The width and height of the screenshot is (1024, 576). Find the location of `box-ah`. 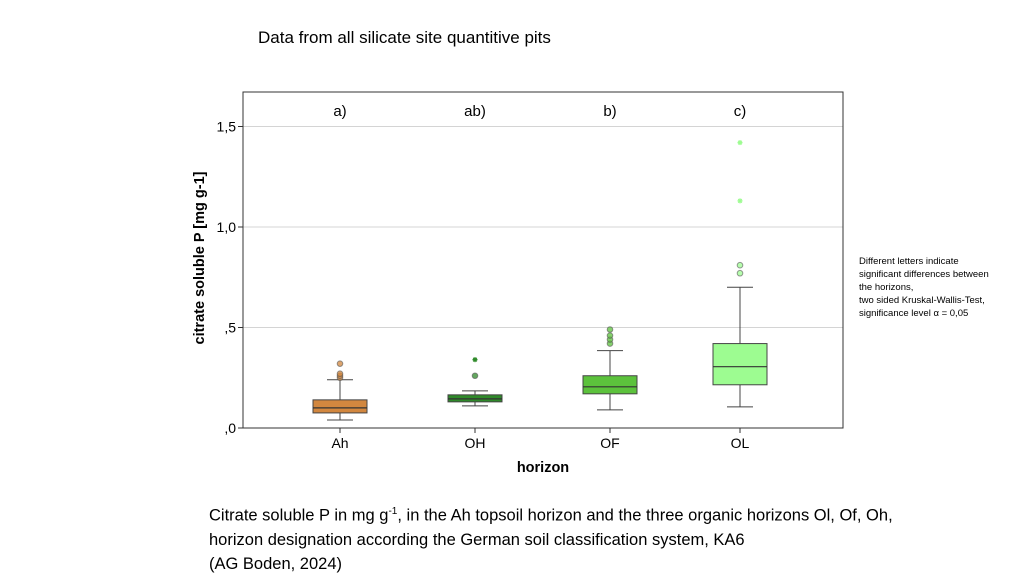

box-ah is located at coordinates (340, 406).